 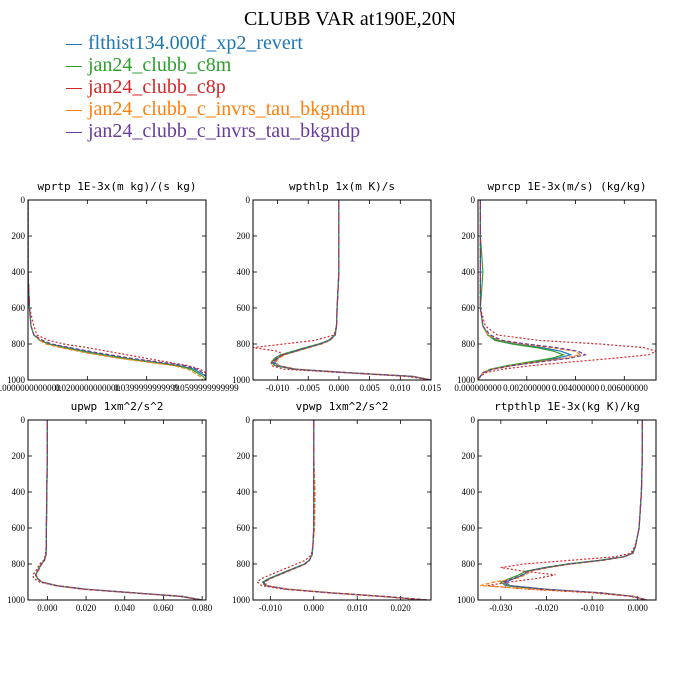 I want to click on legend-label: flthist134.000f_xp2_revert, so click(x=195, y=43).